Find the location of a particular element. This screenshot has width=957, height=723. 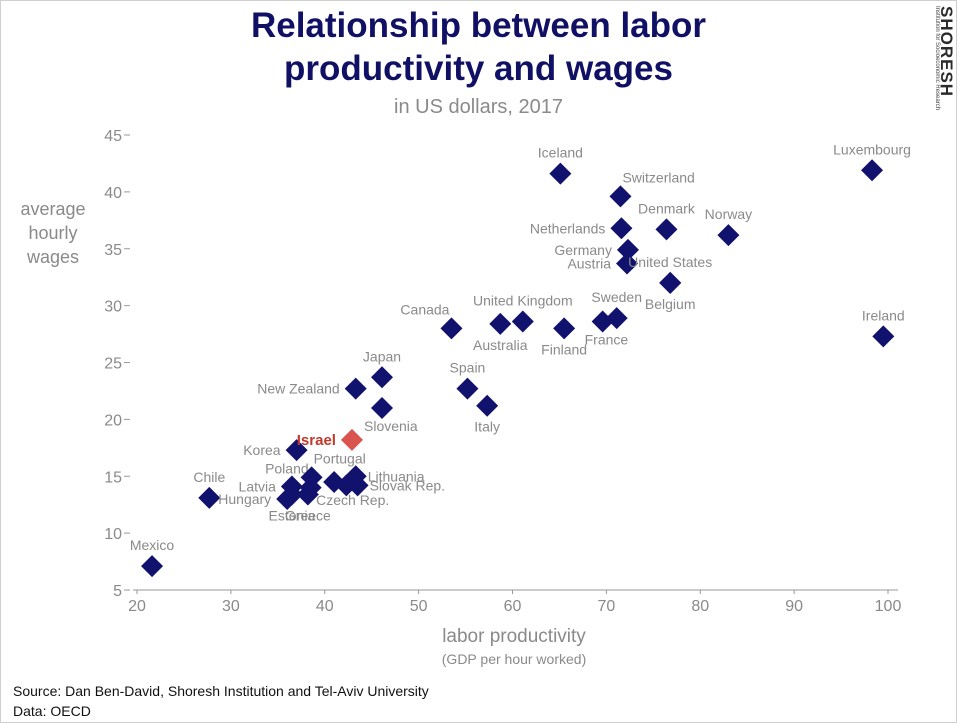

x-tick-label: 100 is located at coordinates (888, 606).